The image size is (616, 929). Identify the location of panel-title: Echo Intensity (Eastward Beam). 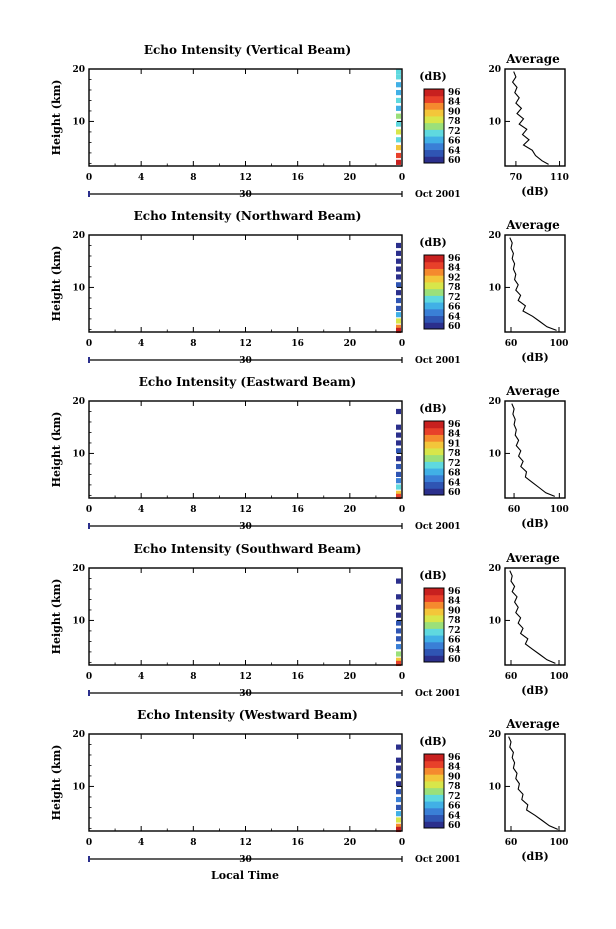
(247, 382).